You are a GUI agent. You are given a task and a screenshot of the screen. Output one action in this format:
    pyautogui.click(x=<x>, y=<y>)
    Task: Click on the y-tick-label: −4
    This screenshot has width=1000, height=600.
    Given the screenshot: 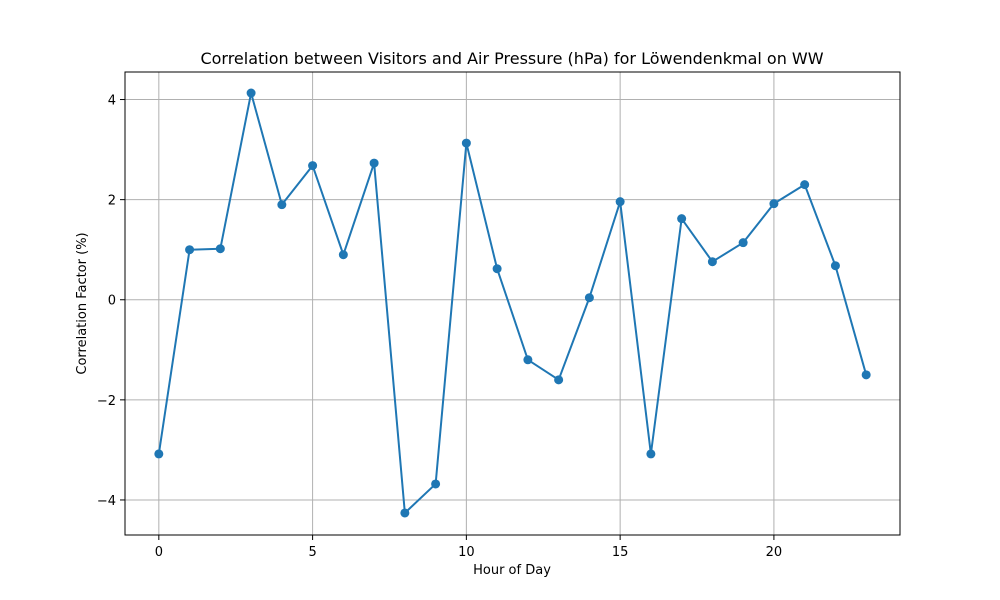 What is the action you would take?
    pyautogui.click(x=106, y=501)
    